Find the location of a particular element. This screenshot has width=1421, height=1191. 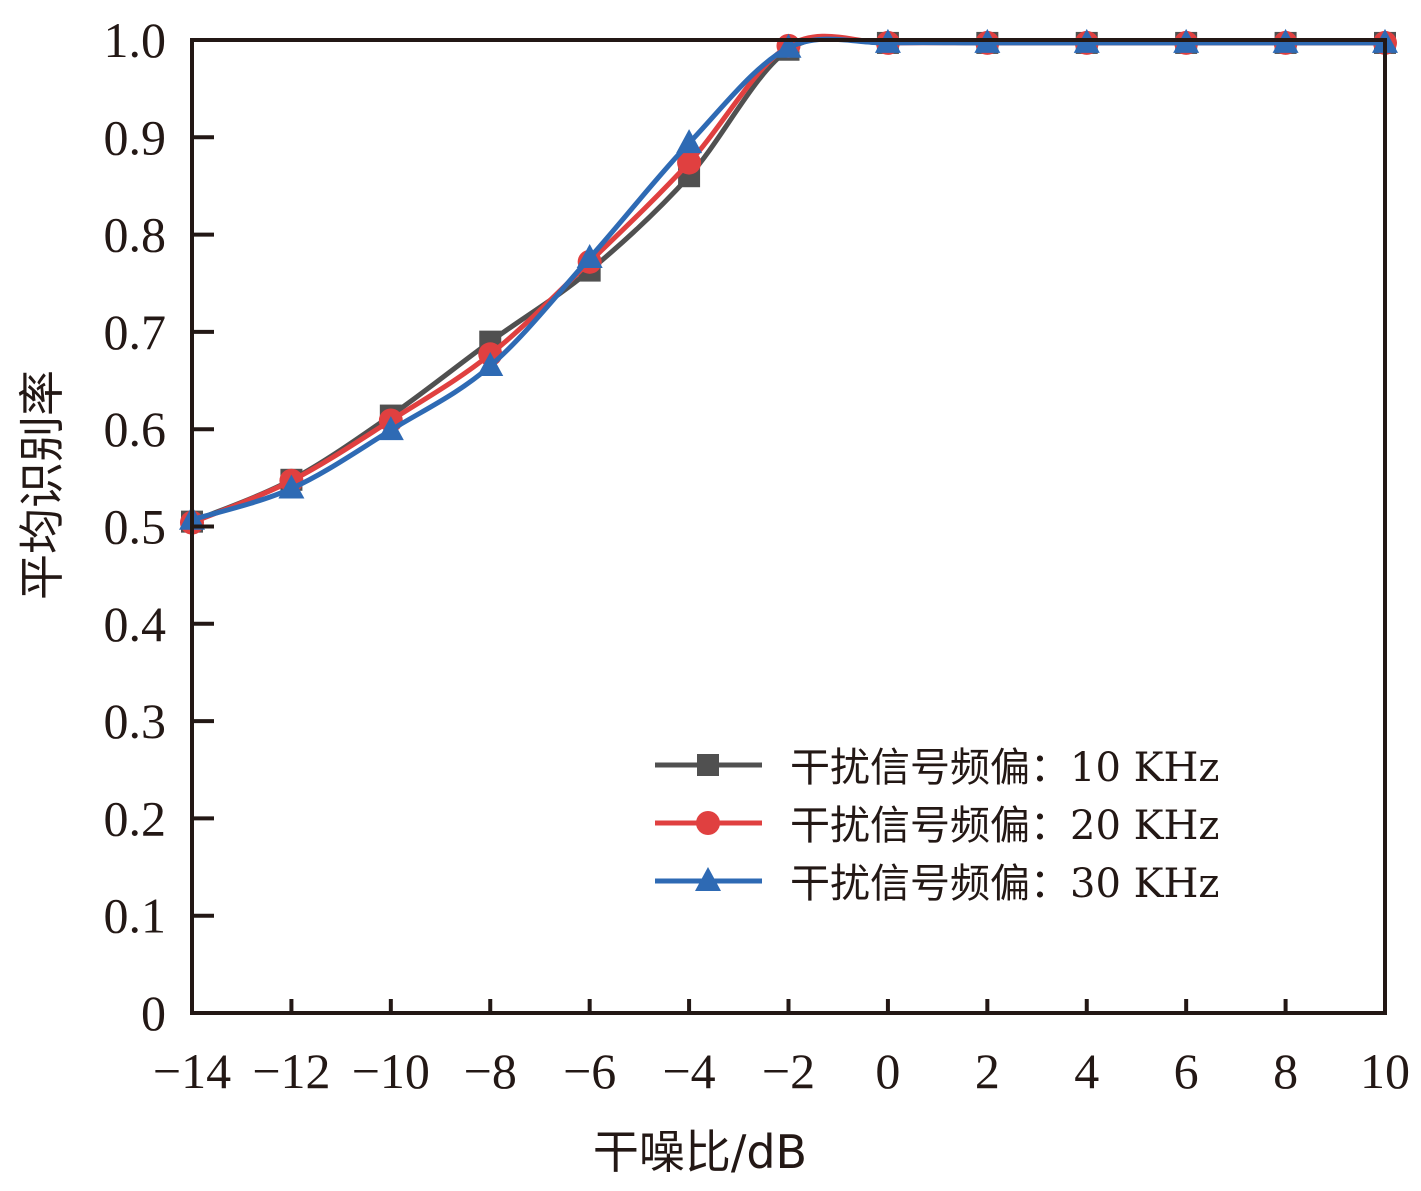

y-tick-label: 0.9 is located at coordinates (135, 137).